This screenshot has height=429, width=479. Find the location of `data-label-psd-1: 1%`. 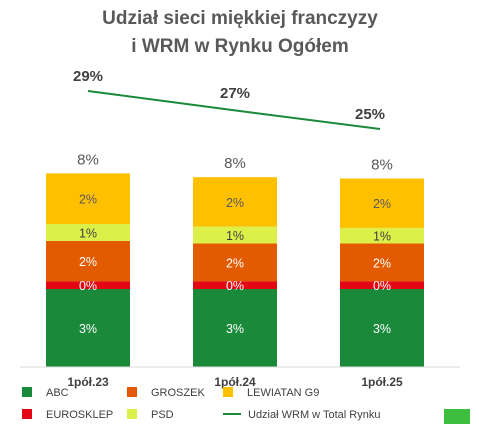

data-label-psd-1: 1% is located at coordinates (88, 233).